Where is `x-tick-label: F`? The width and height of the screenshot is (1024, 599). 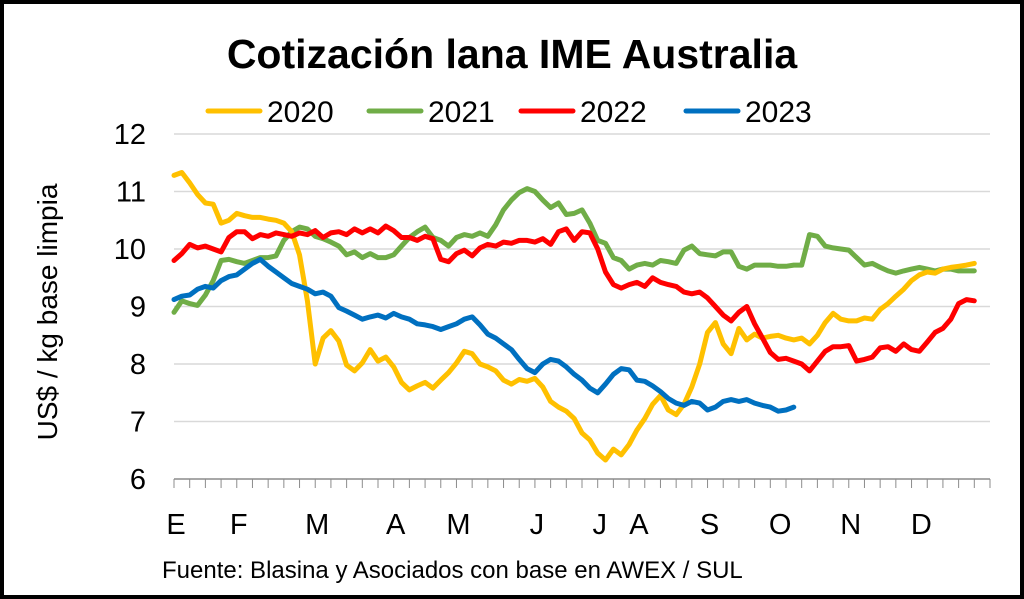
x-tick-label: F is located at coordinates (239, 525).